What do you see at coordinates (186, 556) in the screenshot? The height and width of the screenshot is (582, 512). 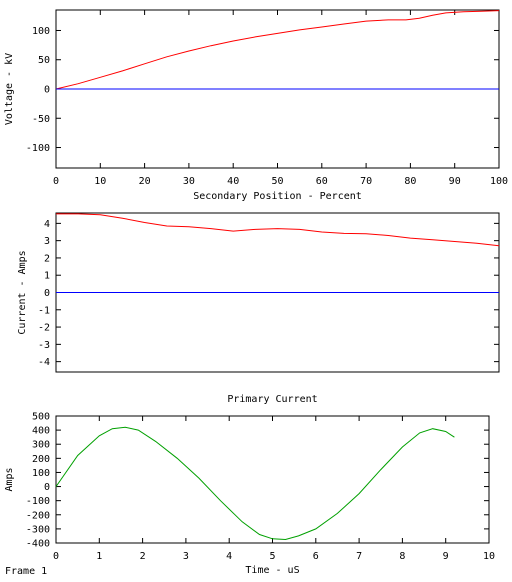 I see `x-tick-label: 3` at bounding box center [186, 556].